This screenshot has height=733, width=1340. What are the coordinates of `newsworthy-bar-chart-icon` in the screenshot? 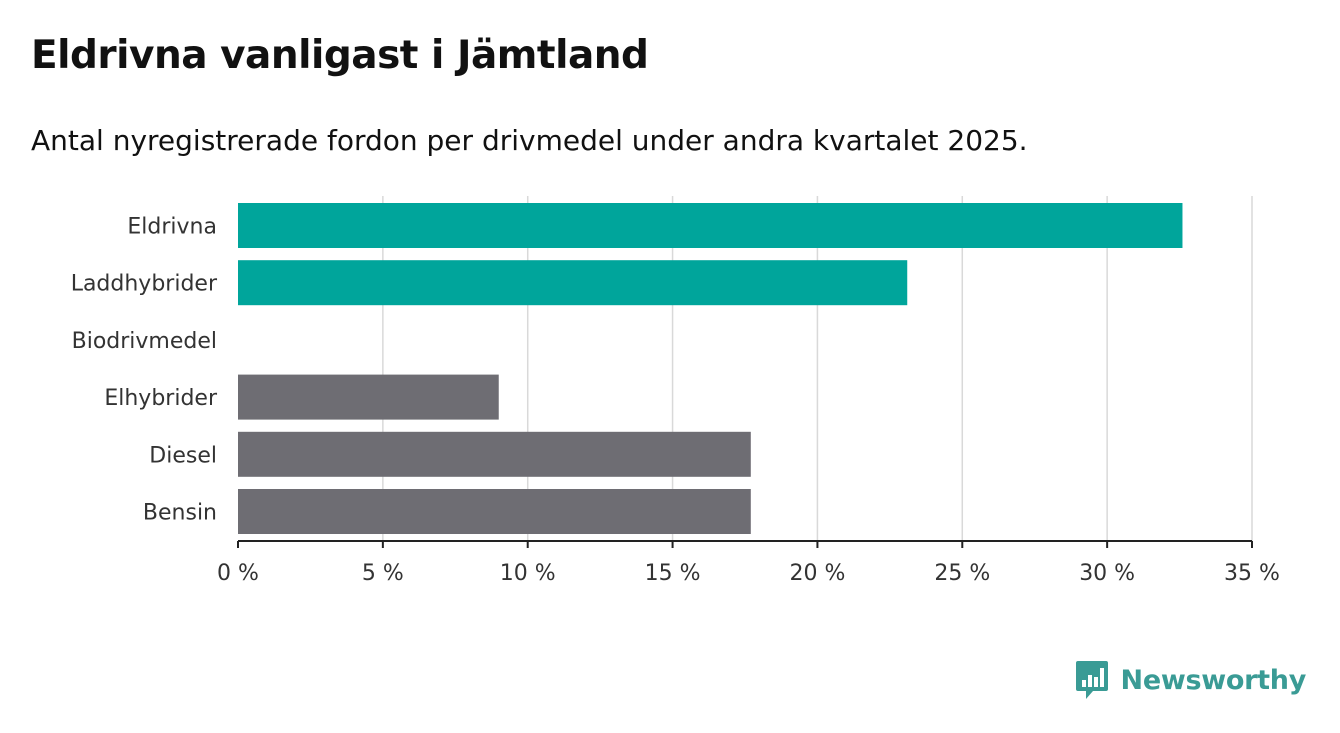 It's located at (1091, 680).